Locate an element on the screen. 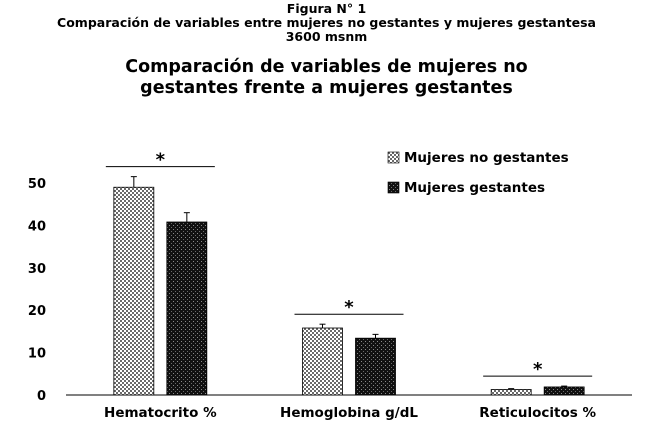 Image resolution: width=653 pixels, height=426 pixels. y-tick-label: 10 is located at coordinates (37, 354).